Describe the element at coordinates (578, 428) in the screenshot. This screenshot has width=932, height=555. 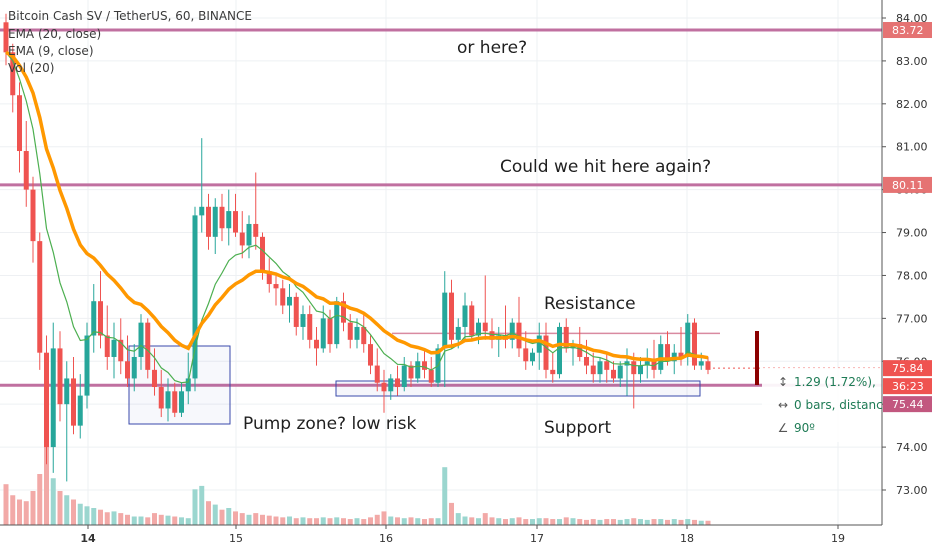
I see `annotation-support: Support` at that location.